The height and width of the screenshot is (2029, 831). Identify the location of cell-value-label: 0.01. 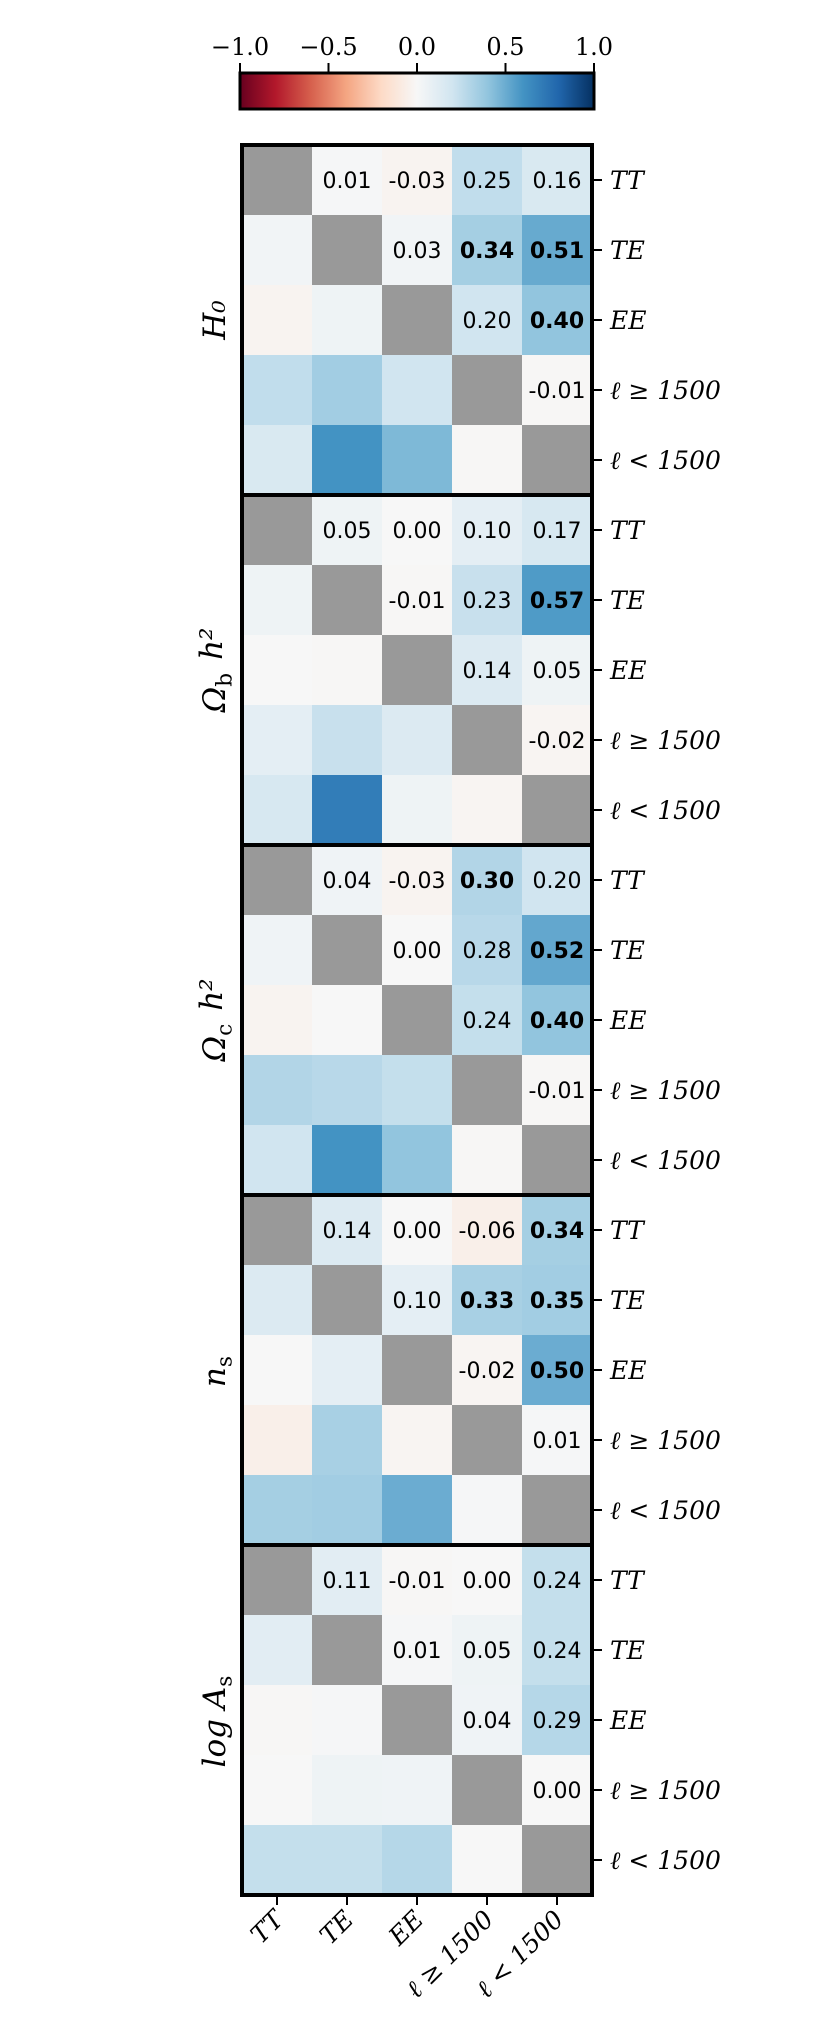
(557, 1441).